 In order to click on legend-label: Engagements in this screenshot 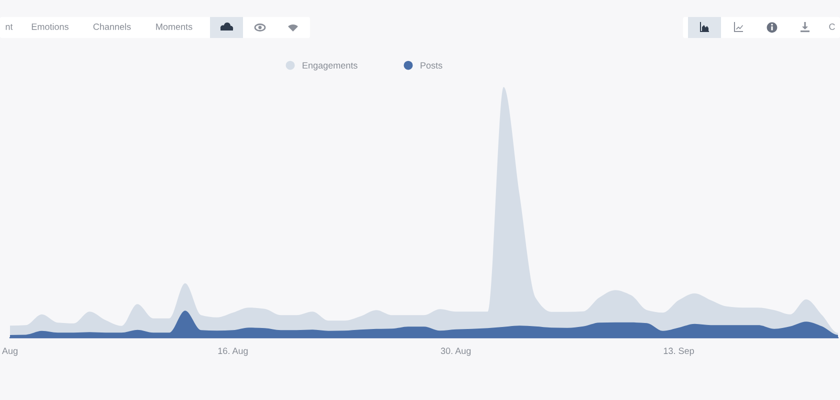, I will do `click(330, 66)`.